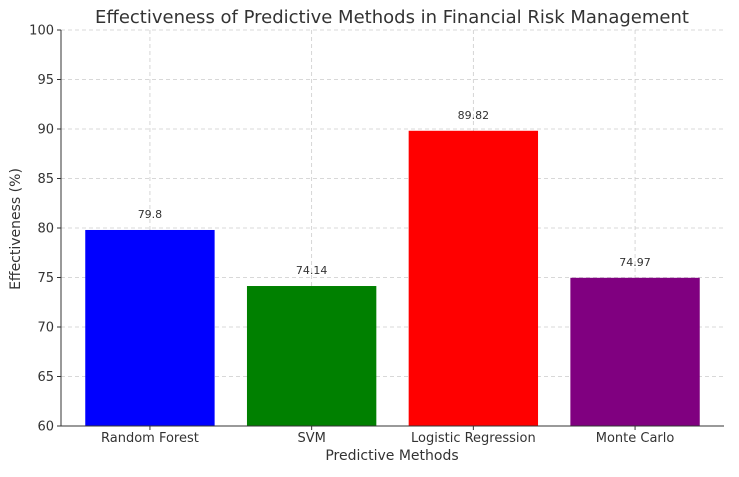 The width and height of the screenshot is (739, 477). What do you see at coordinates (45, 328) in the screenshot?
I see `y-tick-label: 70` at bounding box center [45, 328].